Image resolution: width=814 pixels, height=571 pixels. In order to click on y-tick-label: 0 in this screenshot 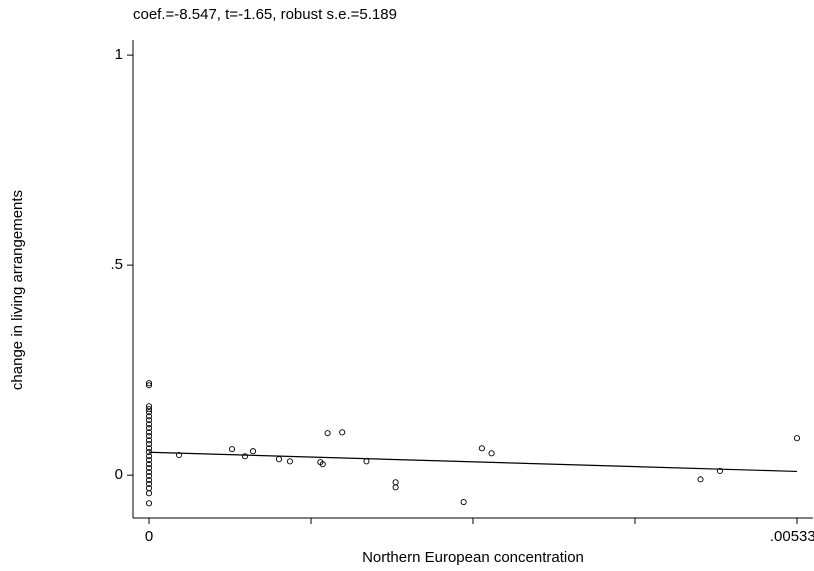, I will do `click(119, 474)`.